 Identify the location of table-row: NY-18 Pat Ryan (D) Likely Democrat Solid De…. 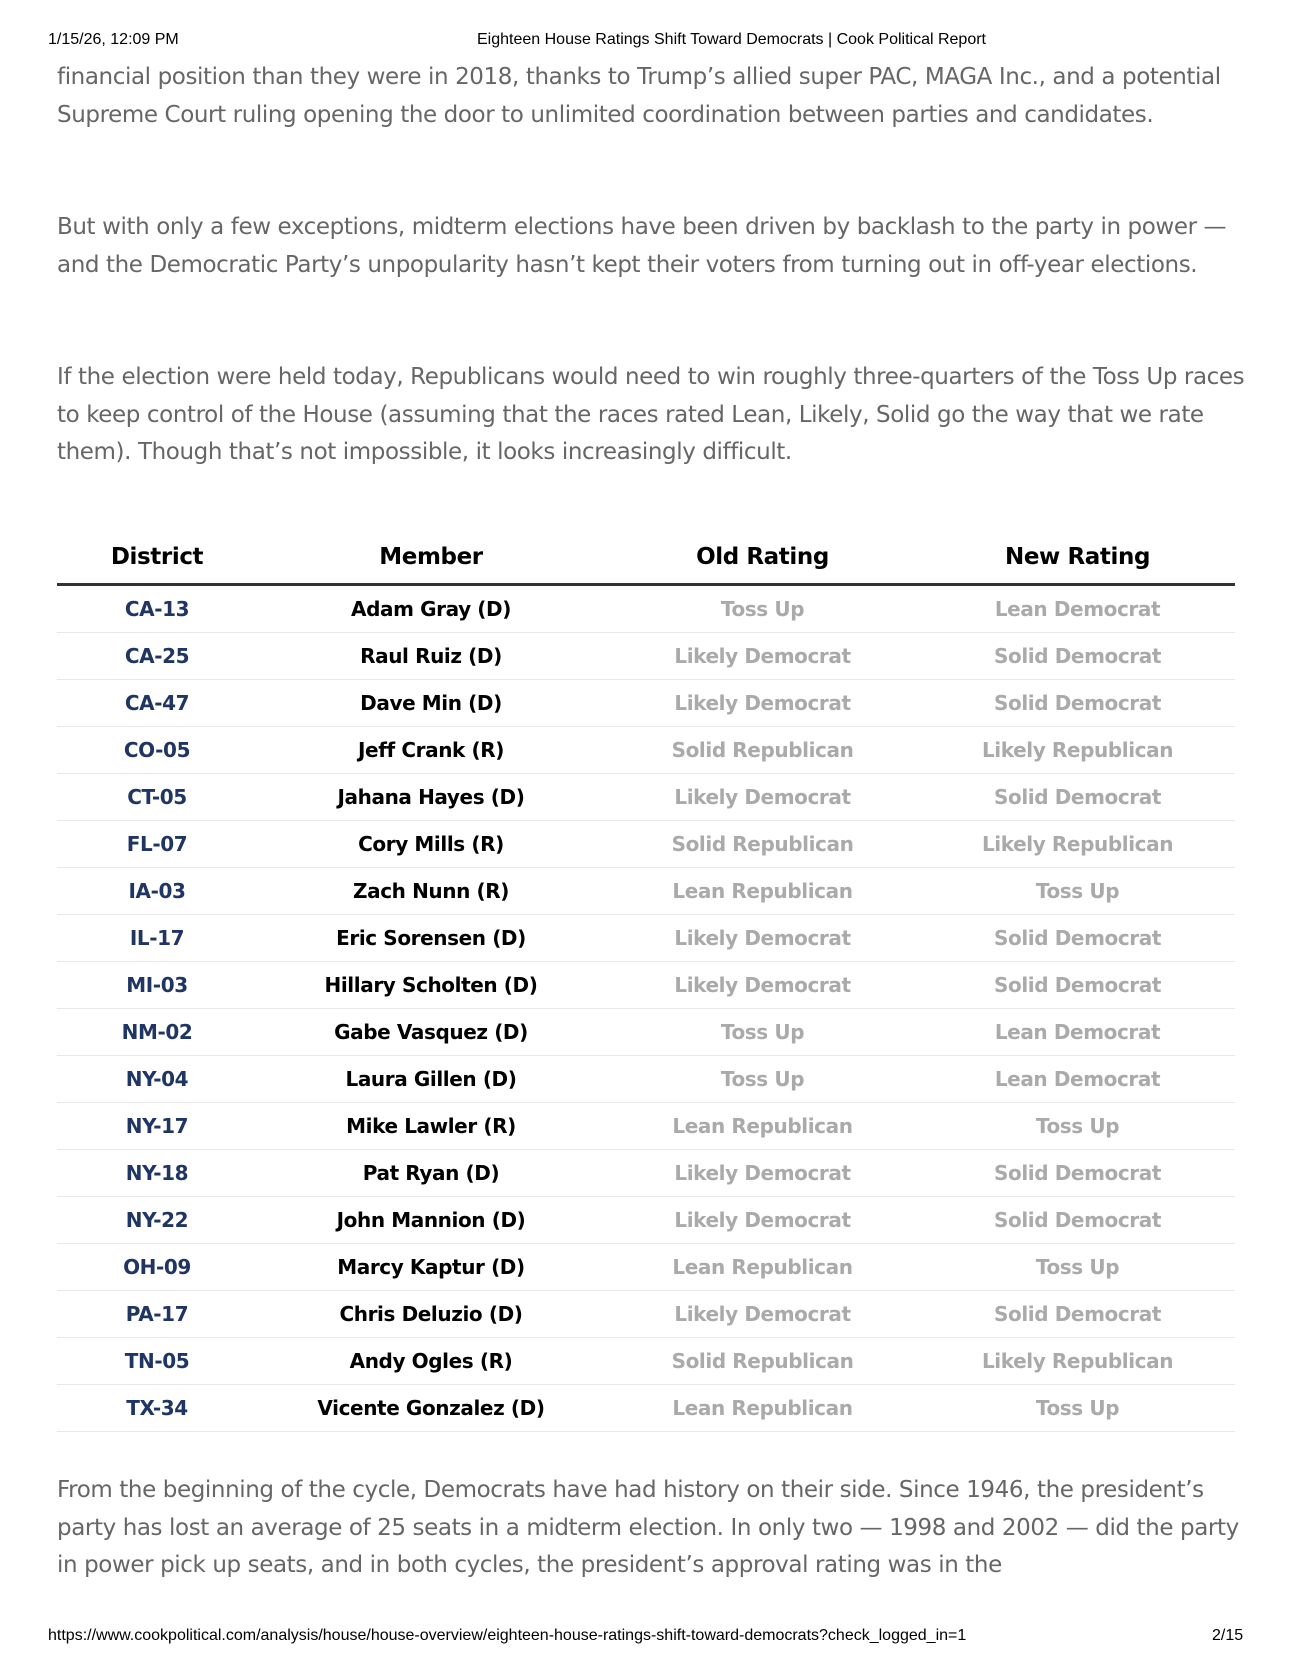
(646, 1173).